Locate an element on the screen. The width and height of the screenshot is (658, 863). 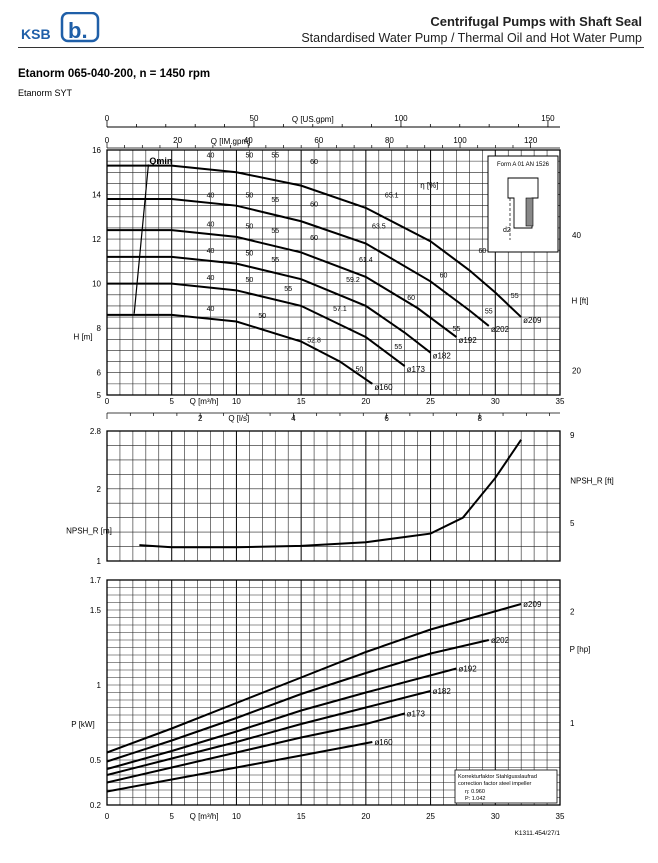
efficiency-label: 59.2 is located at coordinates (353, 280).